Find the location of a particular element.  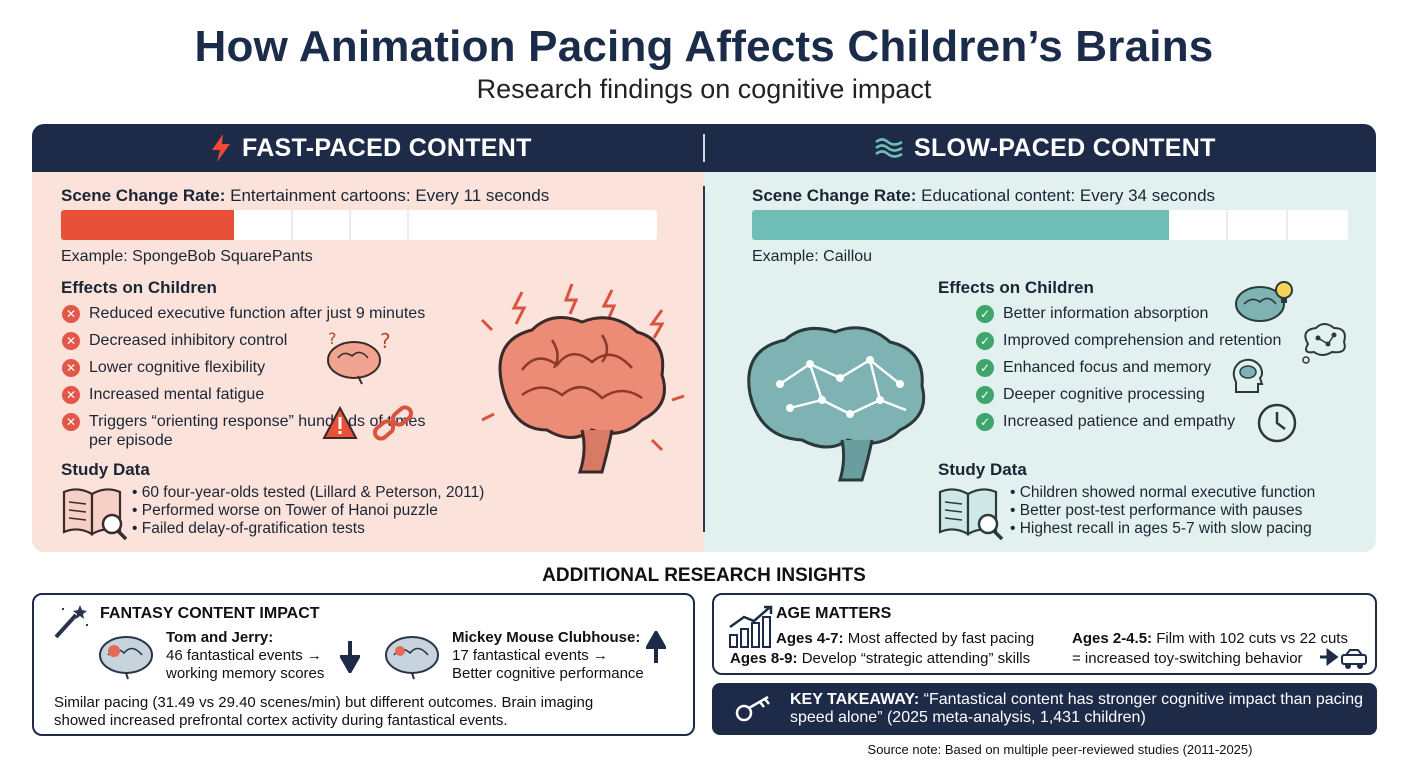

fast-header: FAST-PACED CONTENT is located at coordinates (371, 148).